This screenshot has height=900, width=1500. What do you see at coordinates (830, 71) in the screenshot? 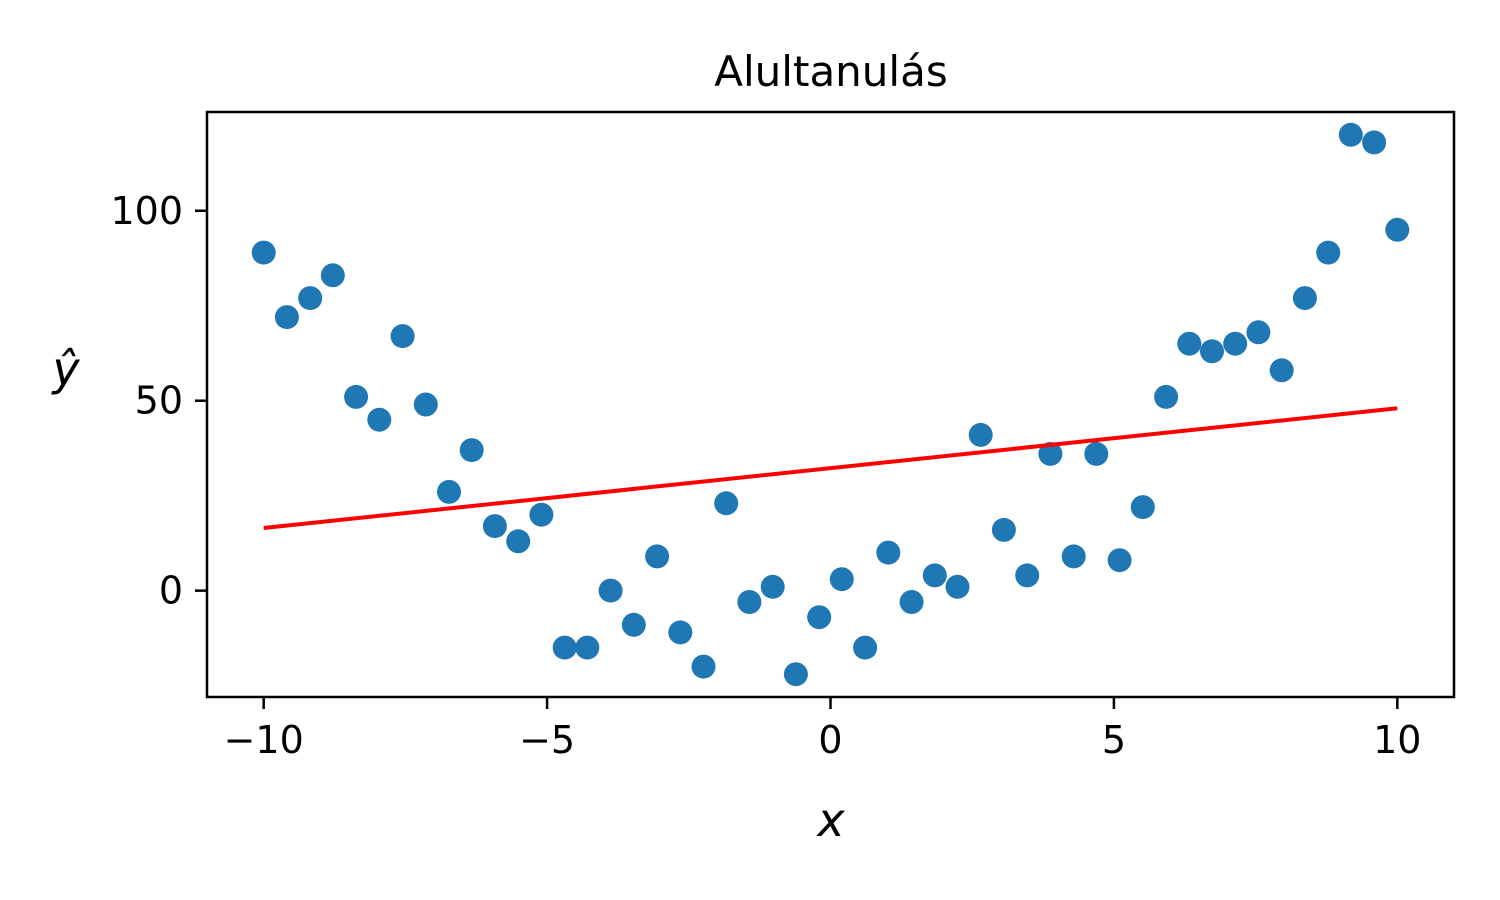
I see `chart-title: Alultanulás` at bounding box center [830, 71].